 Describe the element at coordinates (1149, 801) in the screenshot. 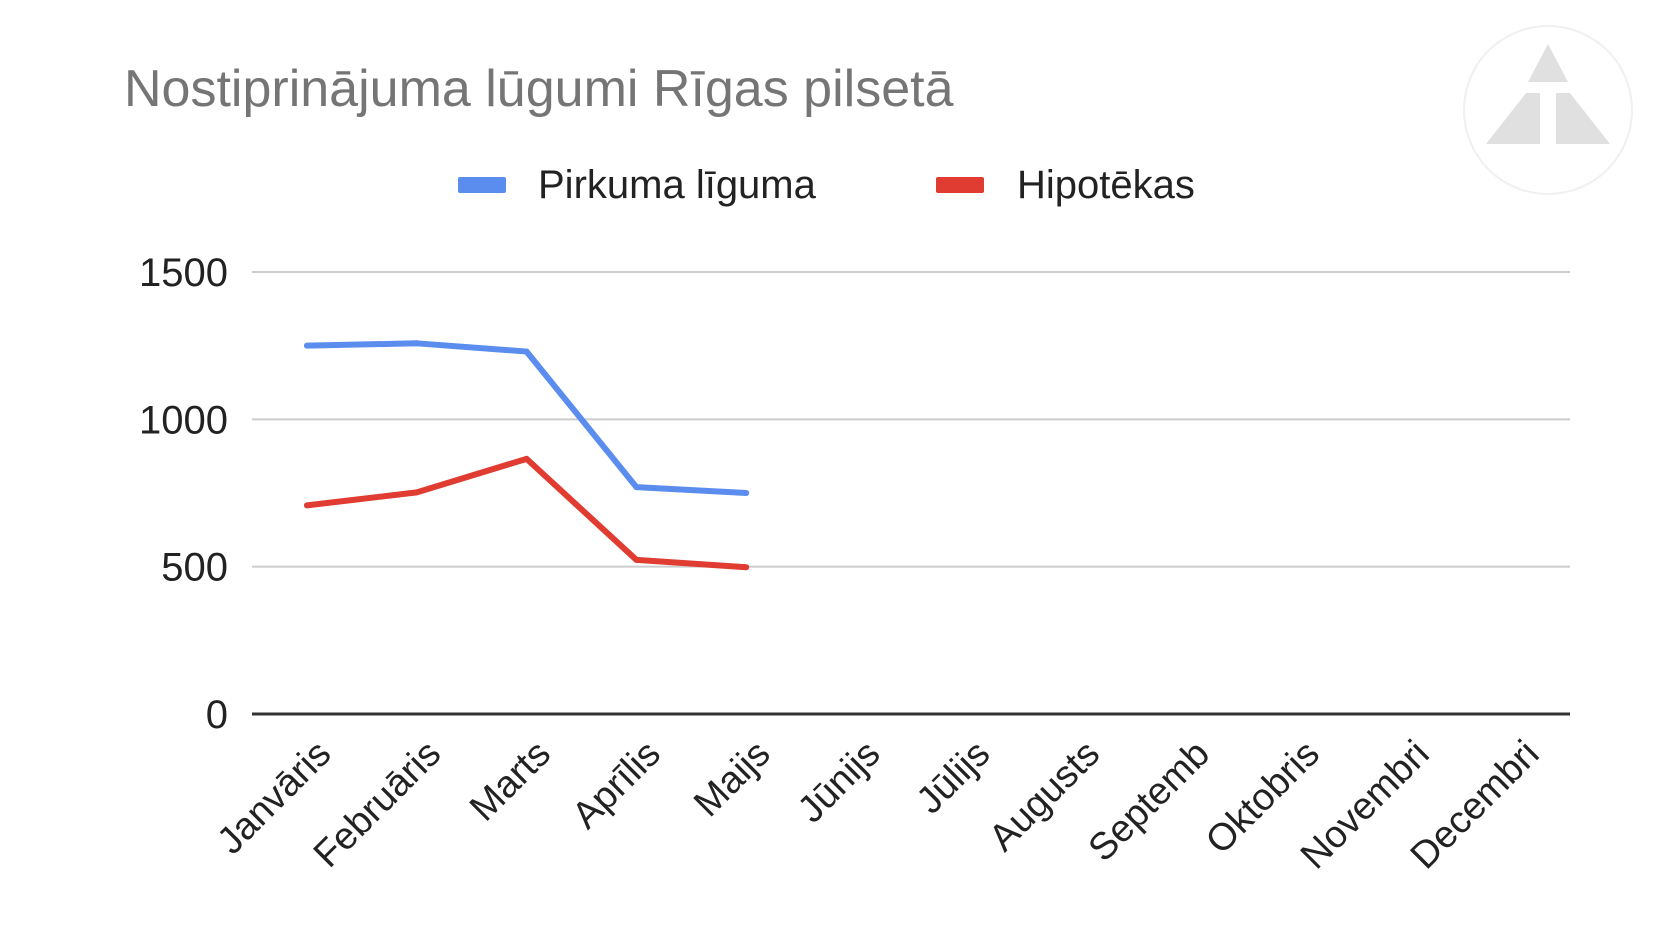

I see `x-tick-label: Septemb` at that location.